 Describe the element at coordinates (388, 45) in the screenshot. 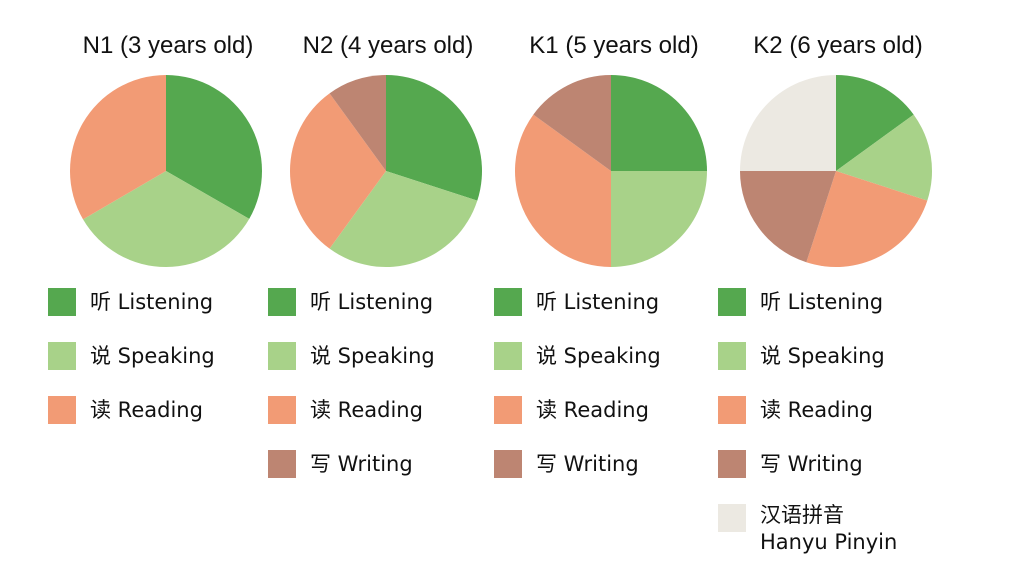

I see `chart-title: N2 (4 years old)` at that location.